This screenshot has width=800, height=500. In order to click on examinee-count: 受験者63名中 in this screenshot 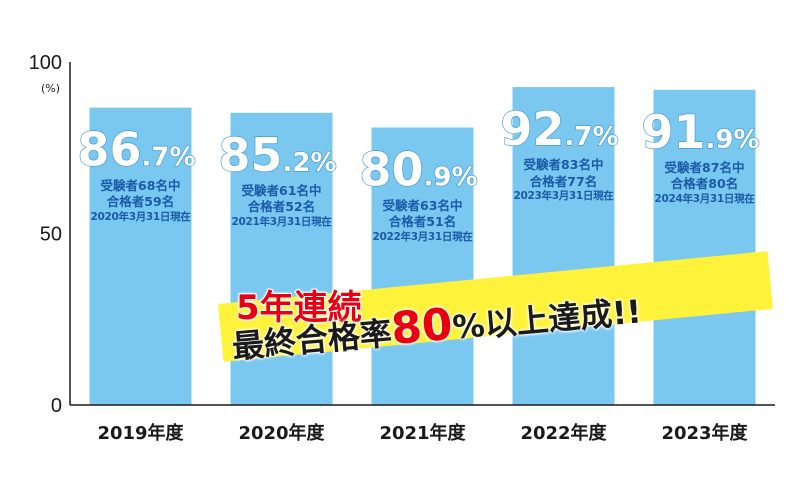, I will do `click(422, 205)`.